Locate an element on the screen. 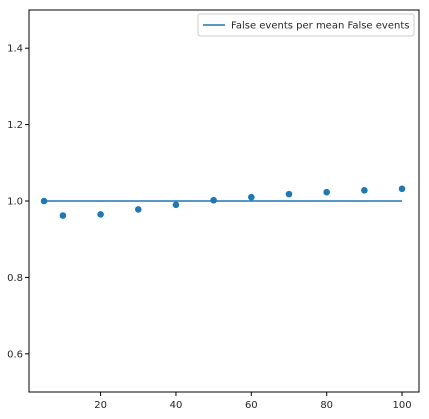 Image resolution: width=429 pixels, height=419 pixels. x-tick-label: 100 is located at coordinates (401, 405).